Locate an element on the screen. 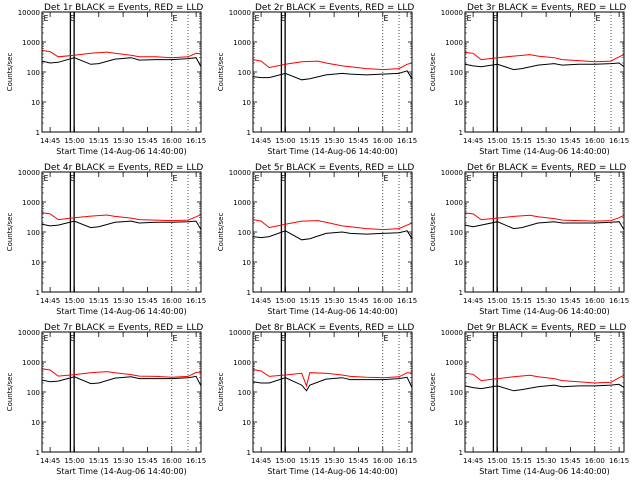  chart-title: Det 5r BLACK = Events, RED = LLD is located at coordinates (334, 168).